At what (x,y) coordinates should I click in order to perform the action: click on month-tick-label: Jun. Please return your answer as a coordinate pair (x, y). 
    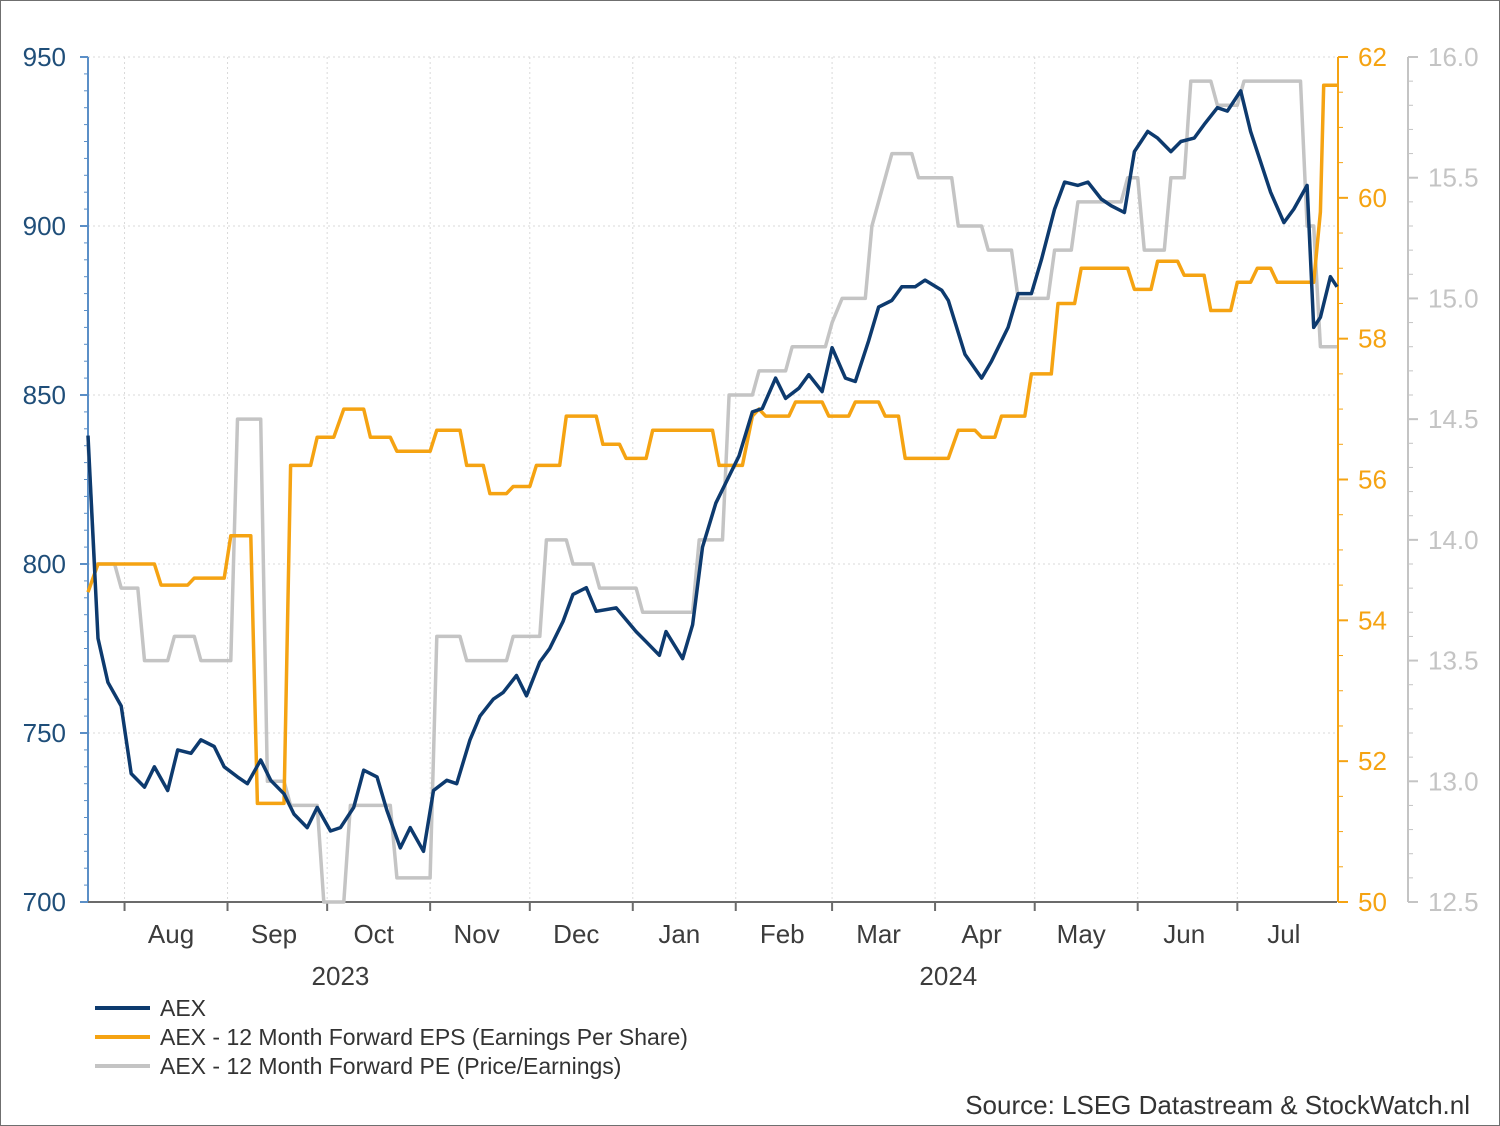
    Looking at the image, I should click on (1184, 934).